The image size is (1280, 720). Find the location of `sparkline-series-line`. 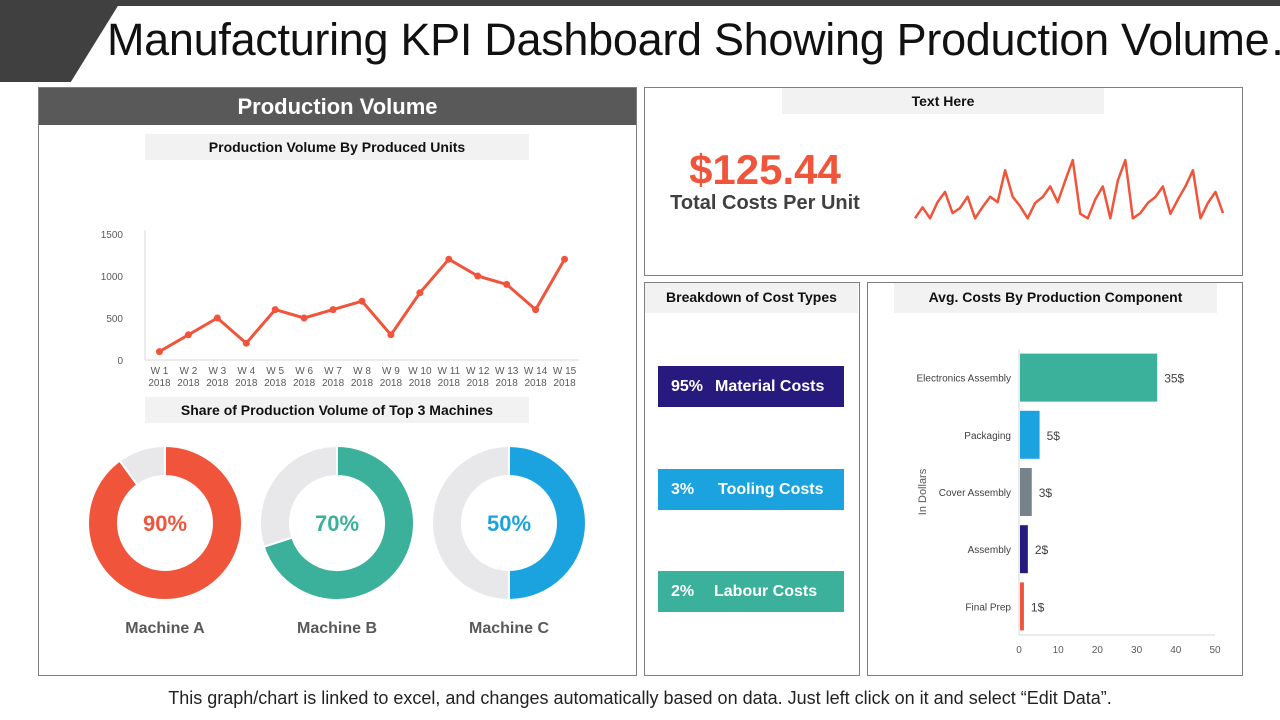

sparkline-series-line is located at coordinates (1069, 189).